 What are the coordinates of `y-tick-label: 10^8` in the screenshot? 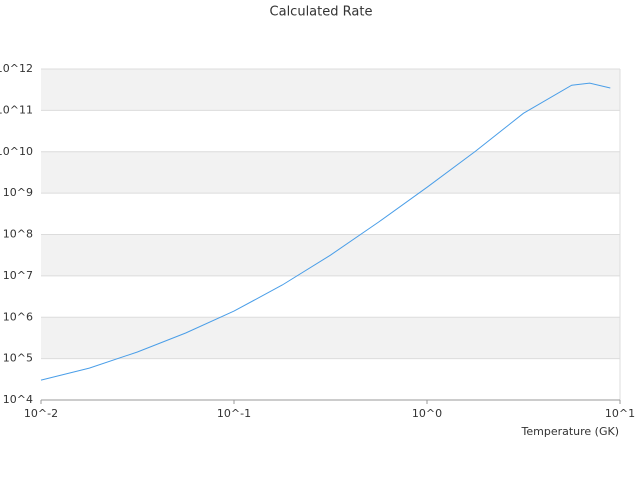 It's located at (18, 234).